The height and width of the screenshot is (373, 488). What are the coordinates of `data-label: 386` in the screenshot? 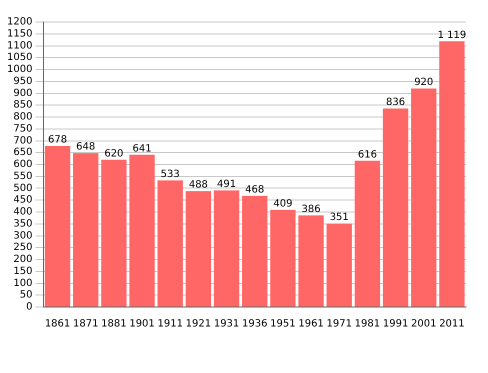 It's located at (311, 209).